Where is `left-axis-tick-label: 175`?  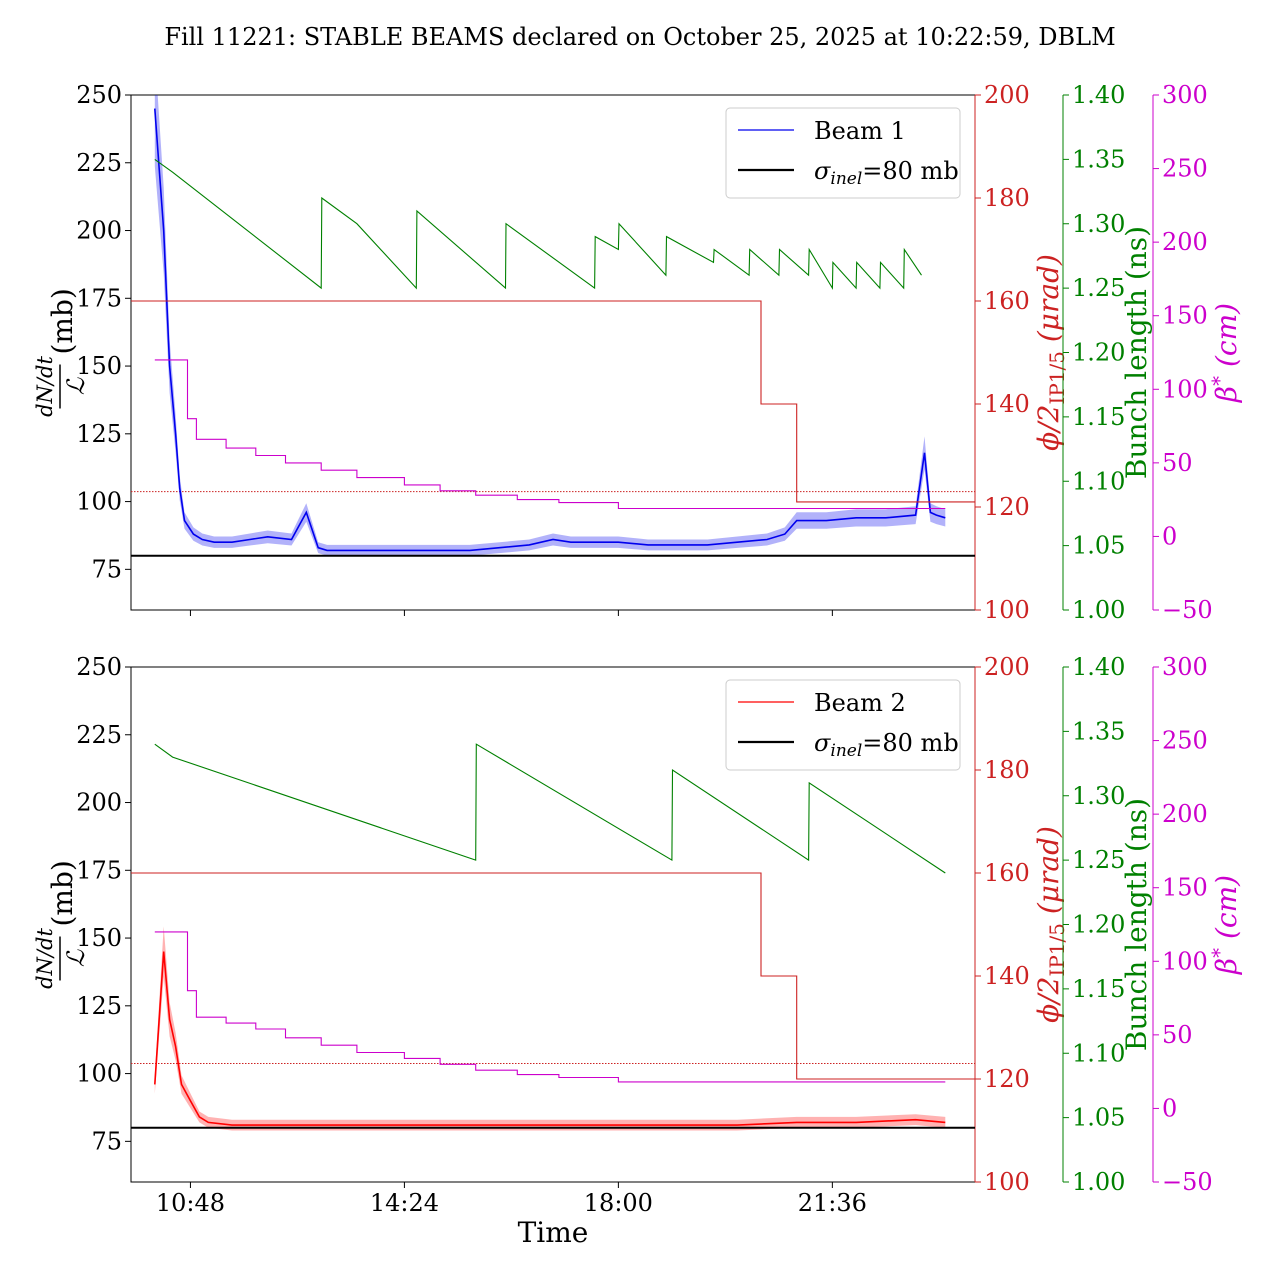 left-axis-tick-label: 175 is located at coordinates (99, 298).